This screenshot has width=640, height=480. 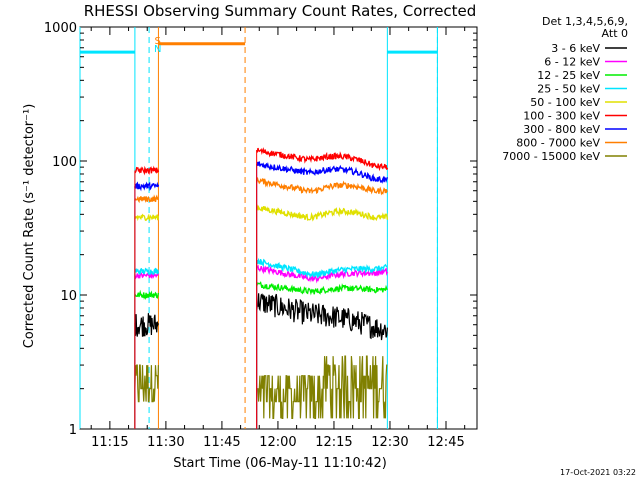 I want to click on legend-label: 25 - 50 keV, so click(x=568, y=89).